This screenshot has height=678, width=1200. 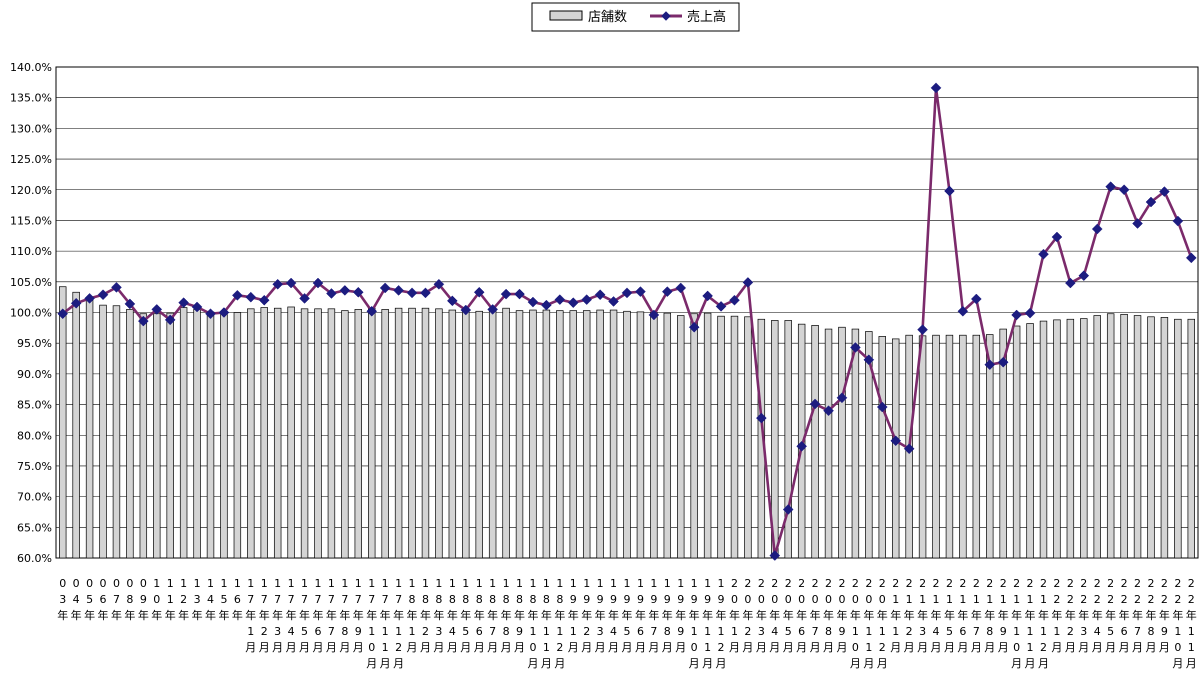 What do you see at coordinates (607, 17) in the screenshot?
I see `legend-label-店舗数: 店舗数` at bounding box center [607, 17].